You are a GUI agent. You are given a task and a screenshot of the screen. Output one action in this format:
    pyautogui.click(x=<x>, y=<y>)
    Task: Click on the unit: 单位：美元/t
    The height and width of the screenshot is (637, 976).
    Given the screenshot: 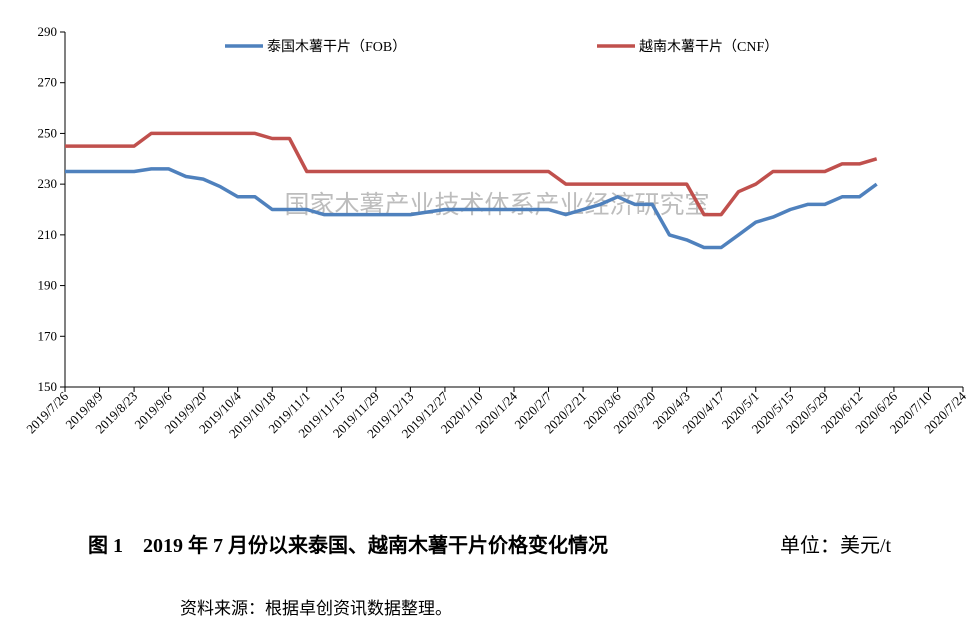 What is the action you would take?
    pyautogui.click(x=836, y=545)
    